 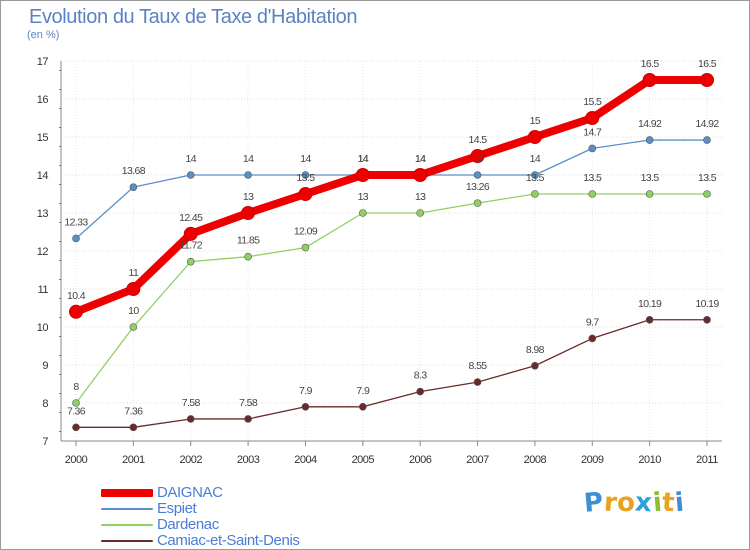 I want to click on data-label: 16.5, so click(x=650, y=64).